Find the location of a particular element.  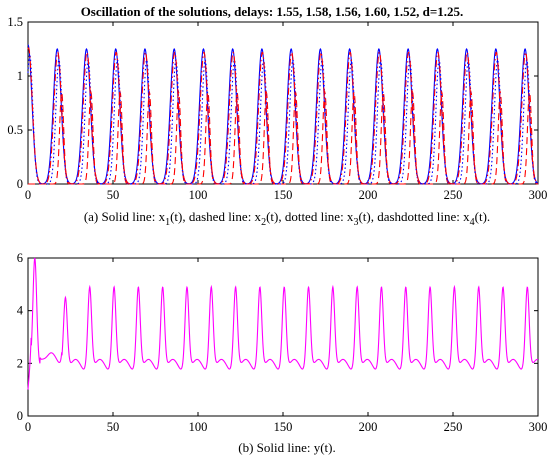

panel-a-ytick-label: 0 is located at coordinates (20, 184).